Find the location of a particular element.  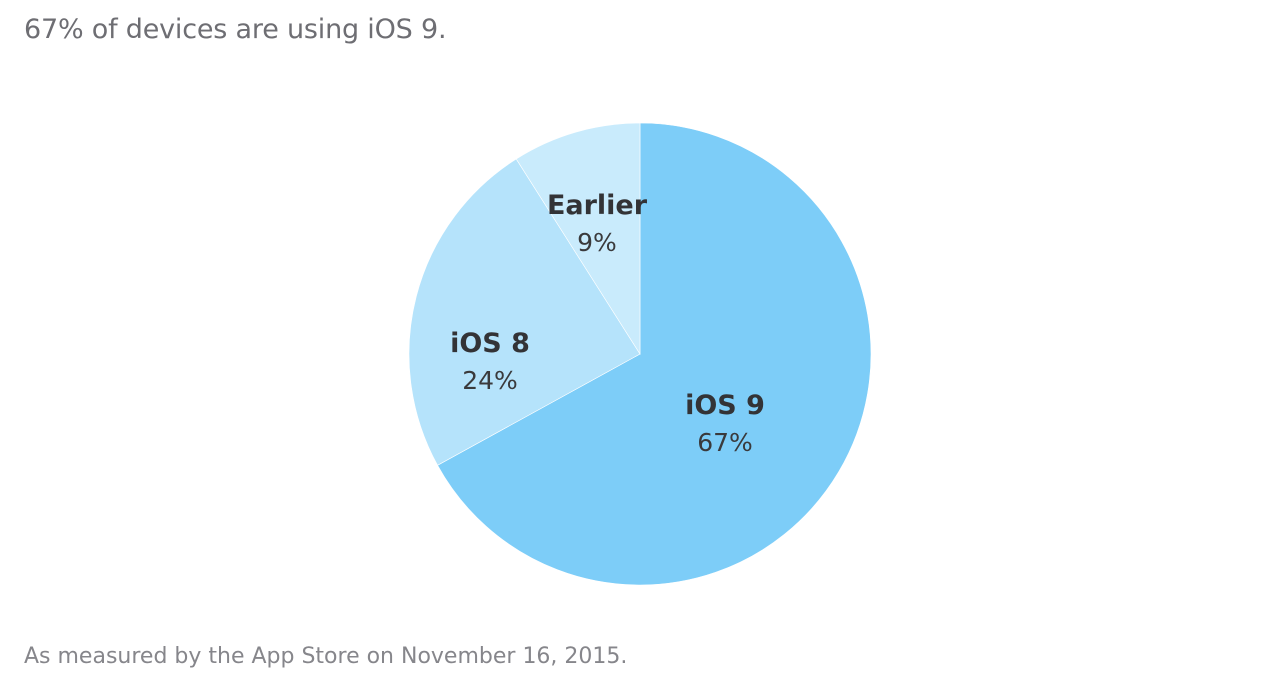

page-title: 67% of devices are using iOS 9. is located at coordinates (235, 29).